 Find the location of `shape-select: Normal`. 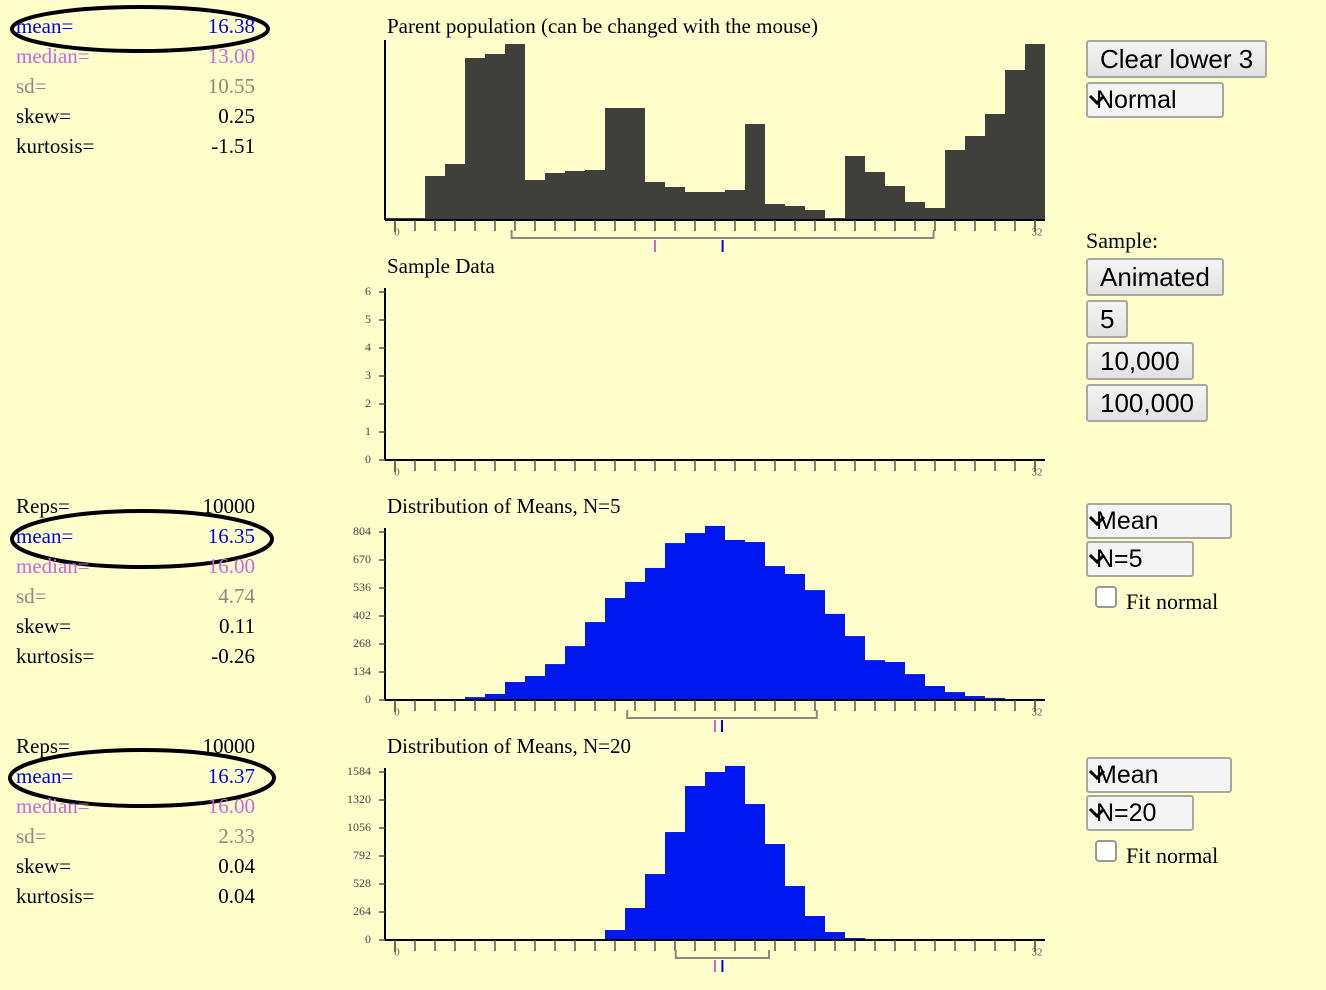

shape-select: Normal is located at coordinates (1155, 100).